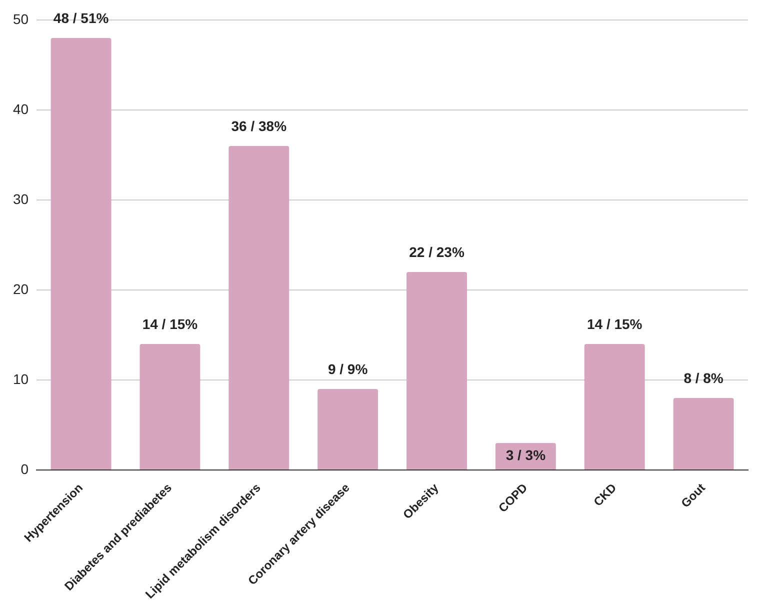 The image size is (768, 605). What do you see at coordinates (348, 368) in the screenshot?
I see `data-label: 9 / 9%` at bounding box center [348, 368].